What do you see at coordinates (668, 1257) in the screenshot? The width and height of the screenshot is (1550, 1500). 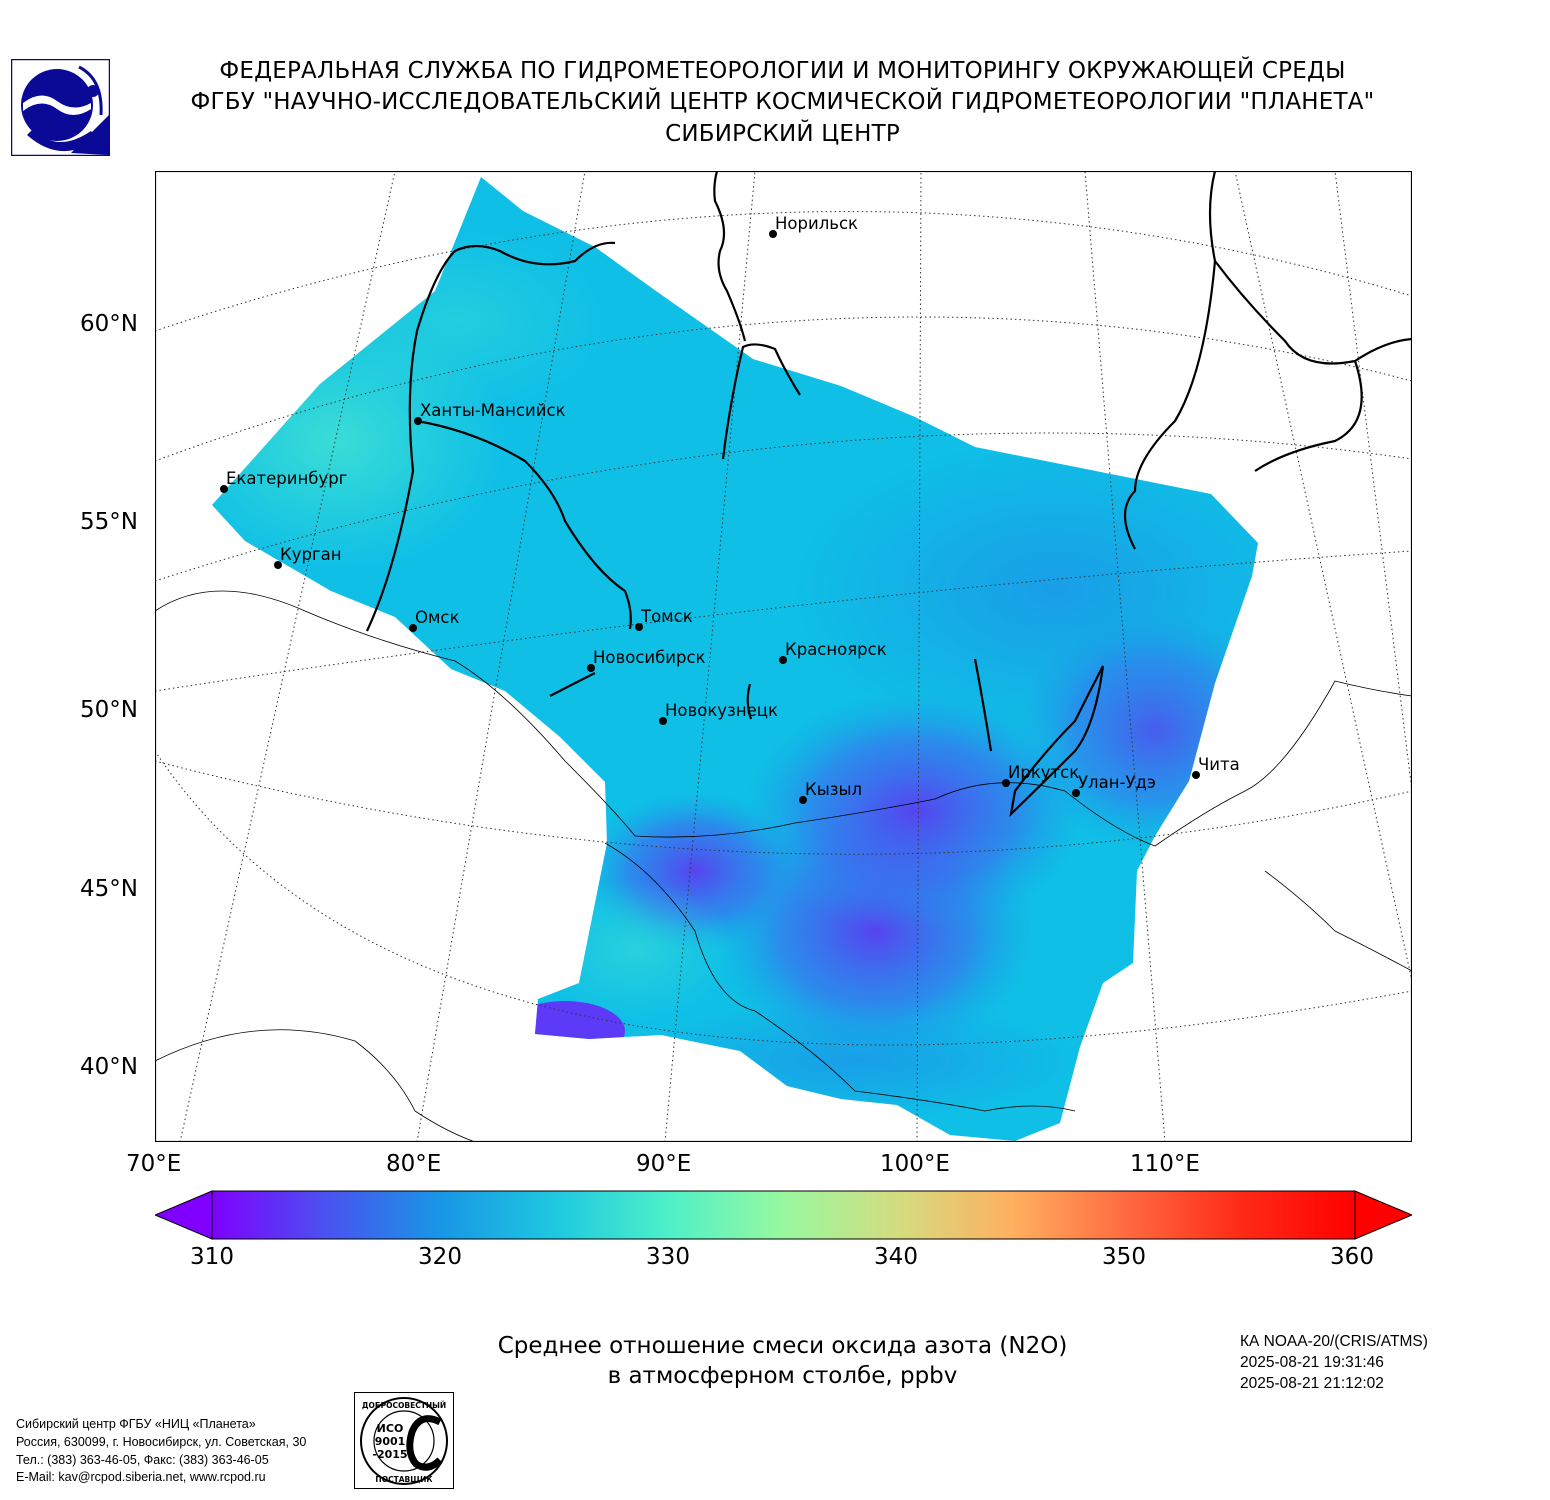 I see `colorbar-tick-330: 330` at bounding box center [668, 1257].